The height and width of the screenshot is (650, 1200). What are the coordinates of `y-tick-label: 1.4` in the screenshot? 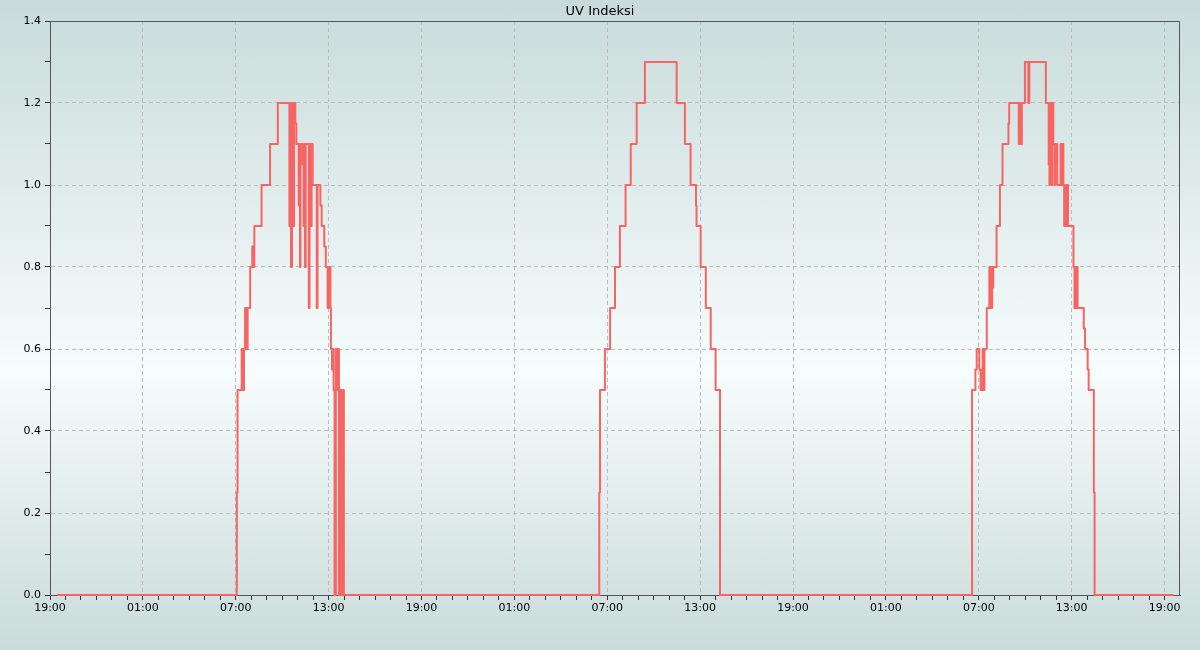 It's located at (32, 20).